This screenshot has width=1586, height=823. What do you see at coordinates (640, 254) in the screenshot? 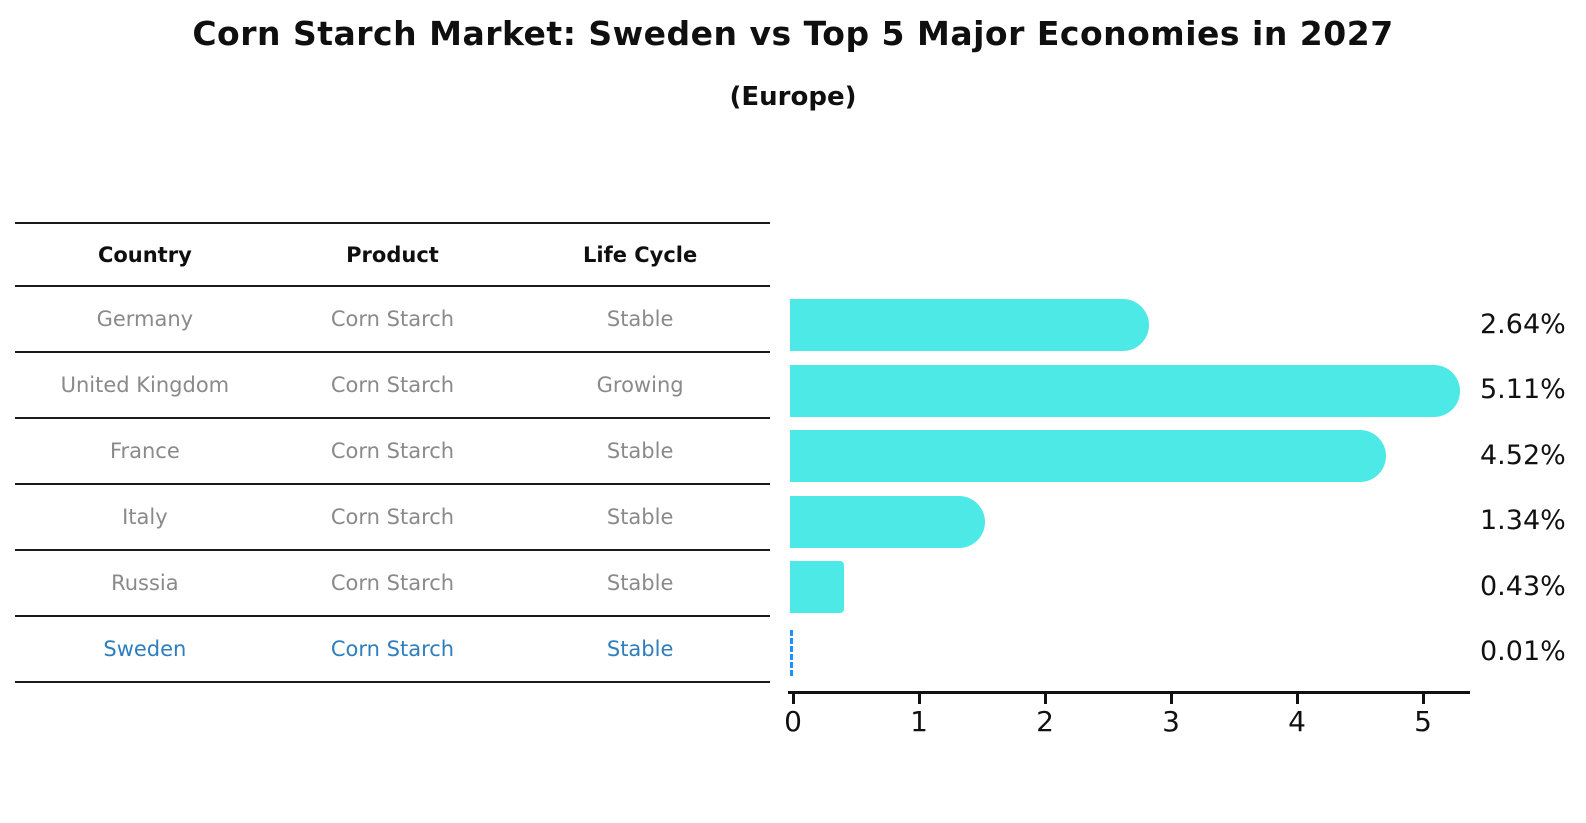
I see `header-life-cycle: Life Cycle` at bounding box center [640, 254].